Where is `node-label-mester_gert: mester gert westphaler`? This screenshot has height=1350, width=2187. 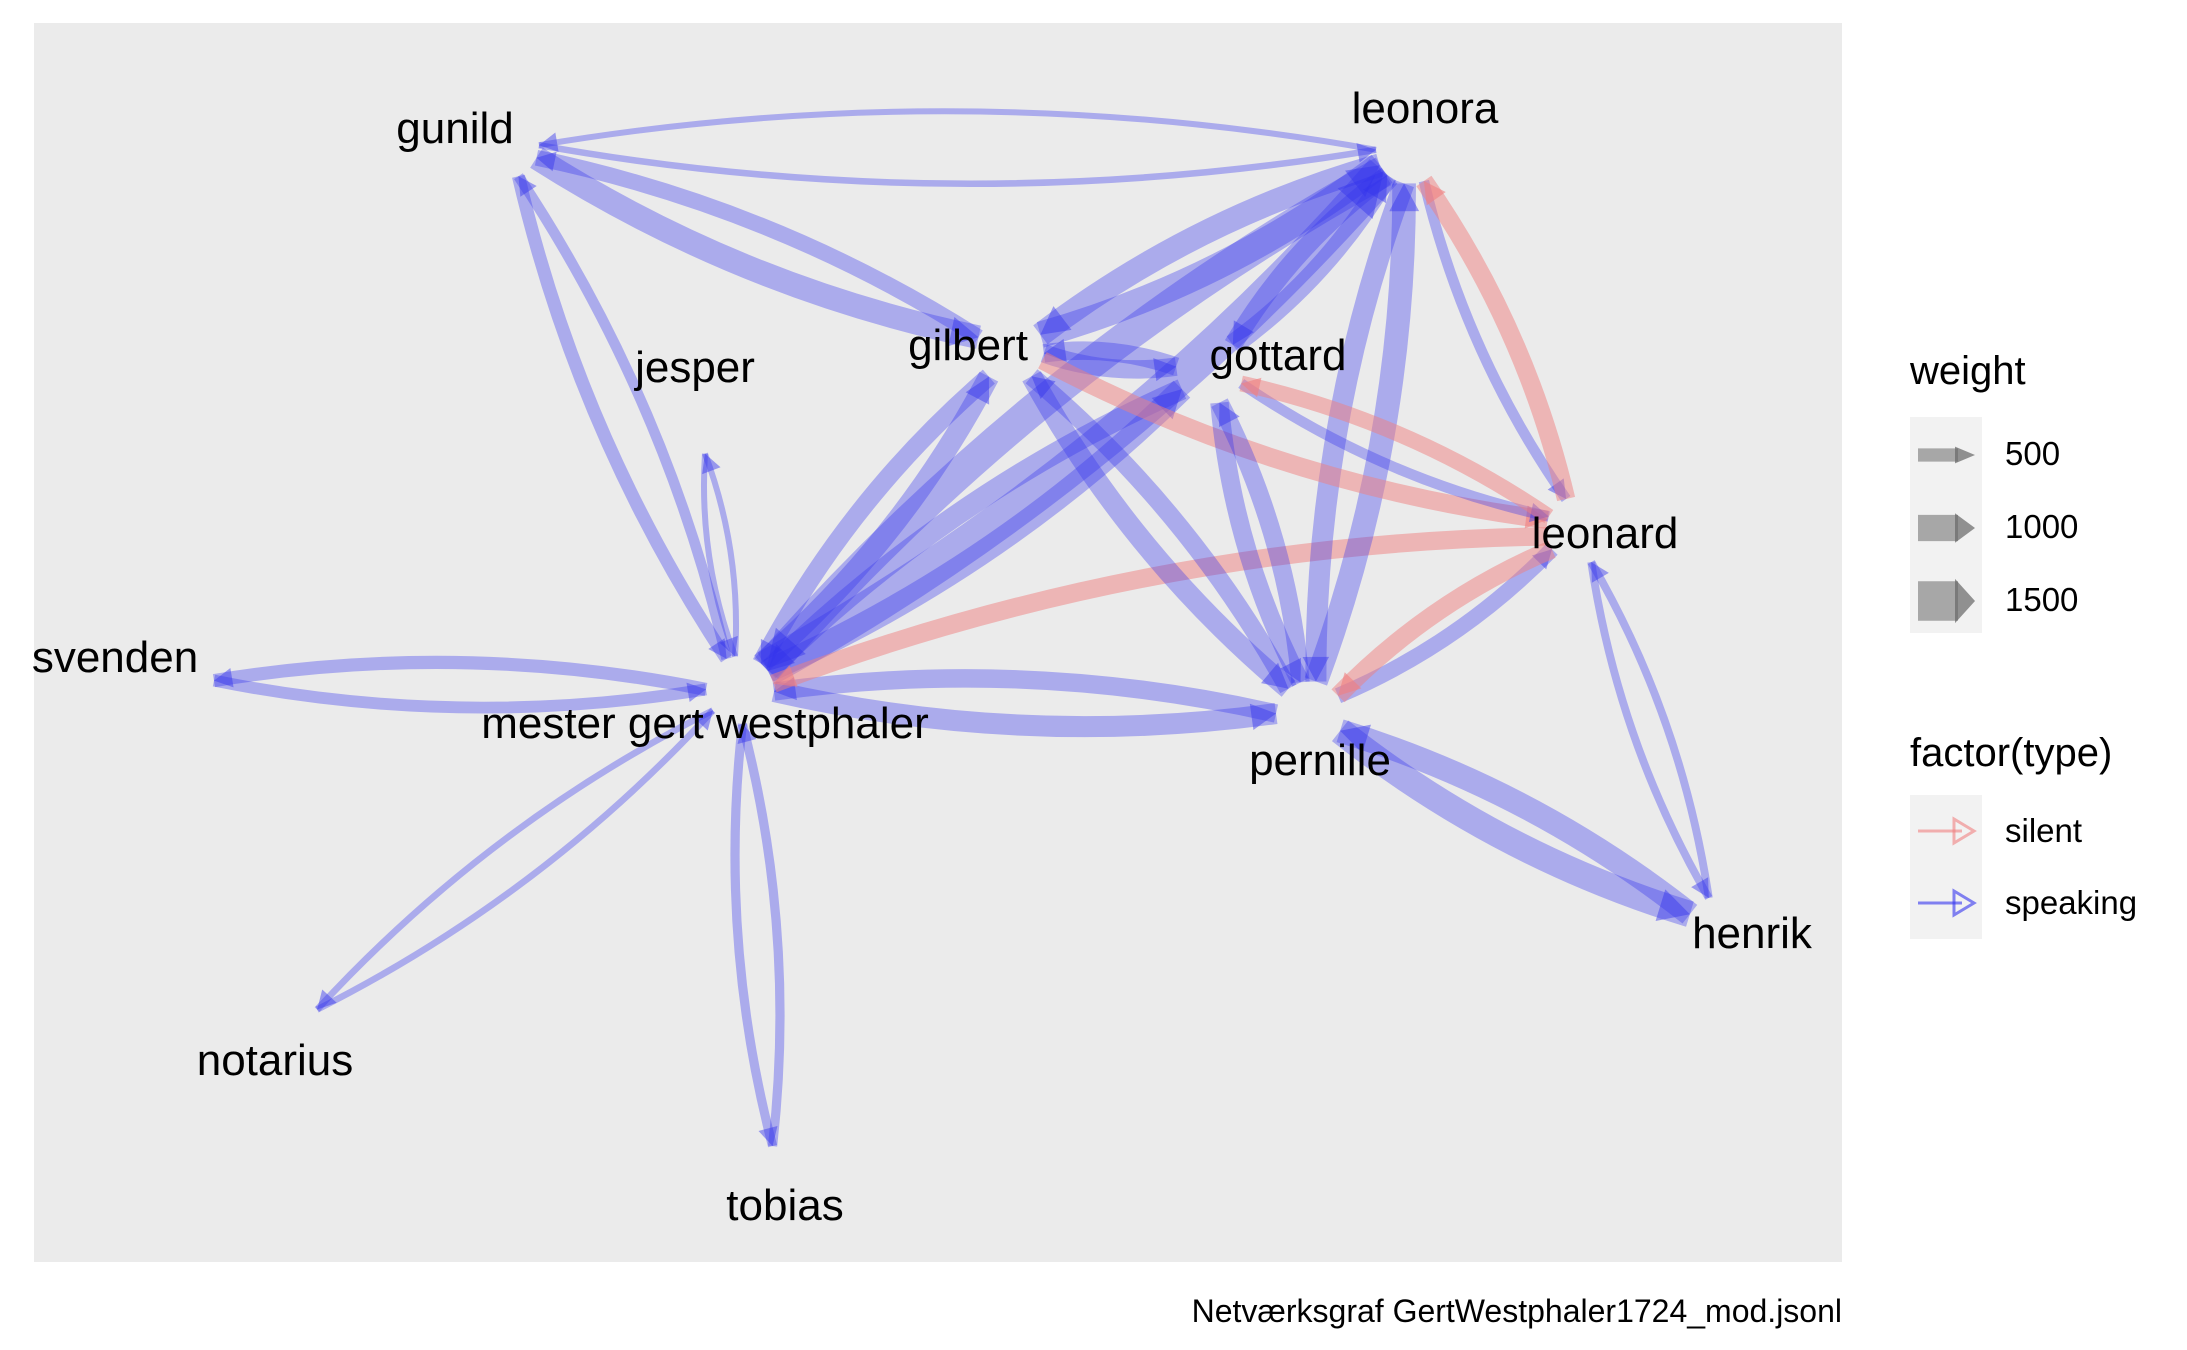
node-label-mester_gert: mester gert westphaler is located at coordinates (705, 723).